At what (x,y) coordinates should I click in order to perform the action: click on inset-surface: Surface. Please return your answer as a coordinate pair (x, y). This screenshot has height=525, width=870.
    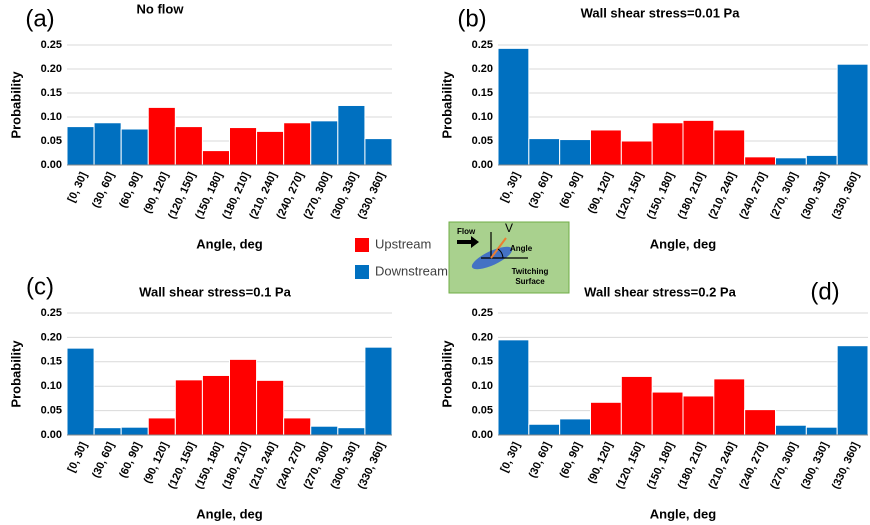
    Looking at the image, I should click on (530, 281).